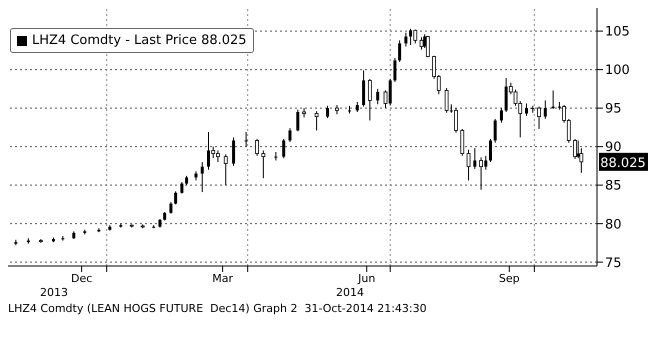 The height and width of the screenshot is (345, 651). I want to click on text: 2013, so click(54, 292).